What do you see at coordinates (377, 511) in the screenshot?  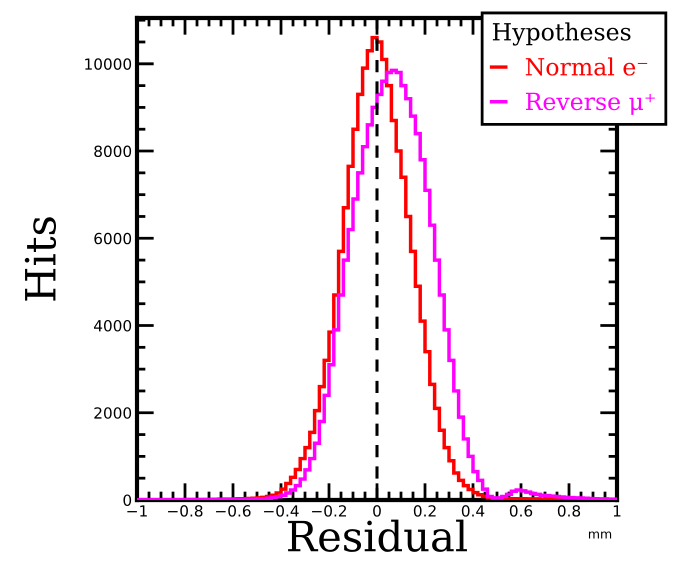 I see `x-tick-label: 0` at bounding box center [377, 511].